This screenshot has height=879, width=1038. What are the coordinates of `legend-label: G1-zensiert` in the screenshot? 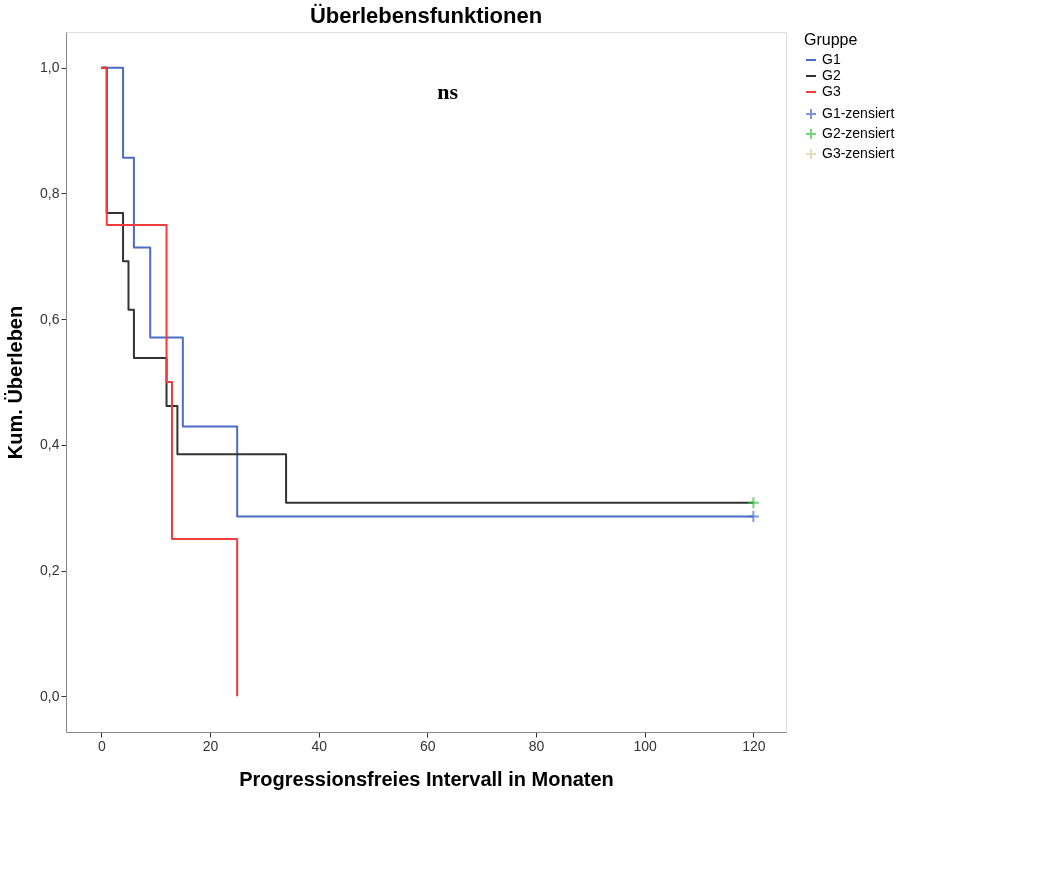 It's located at (858, 113).